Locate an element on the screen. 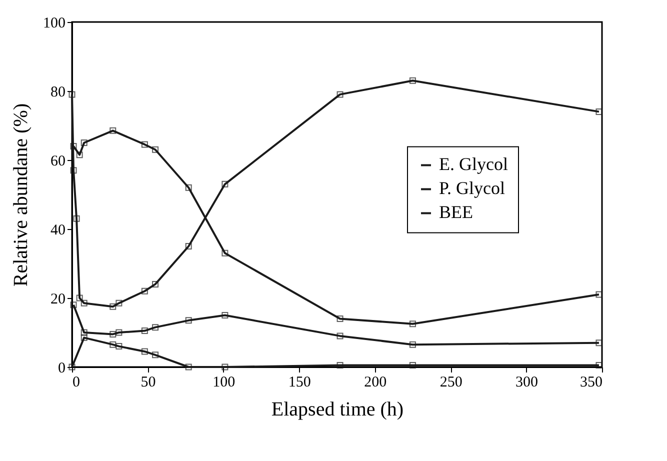 This screenshot has width=667, height=461. y-tick-label: 60 is located at coordinates (58, 162).